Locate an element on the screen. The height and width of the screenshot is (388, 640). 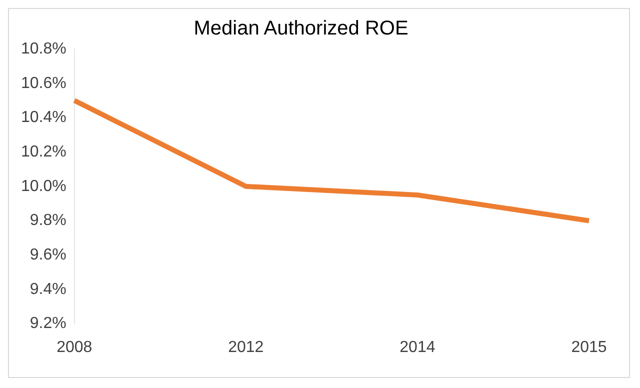
y-tick-label: 10.2% is located at coordinates (43, 151).